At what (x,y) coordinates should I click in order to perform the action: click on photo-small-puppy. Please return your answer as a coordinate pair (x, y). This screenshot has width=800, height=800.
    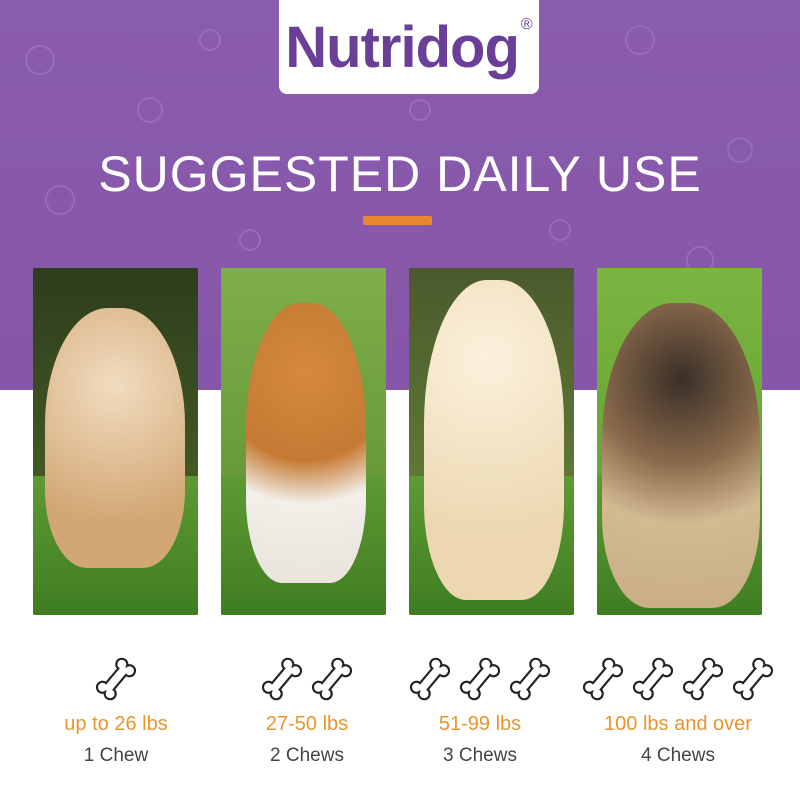
    Looking at the image, I should click on (115, 441).